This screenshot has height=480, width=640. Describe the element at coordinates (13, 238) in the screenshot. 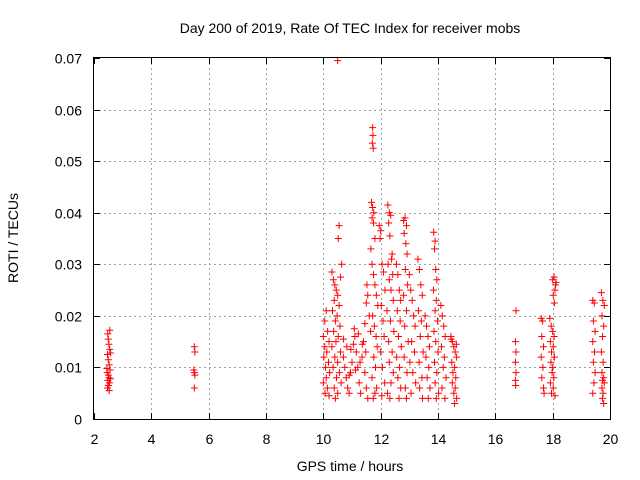

I see `y-axis-label: ROTI / TECUs` at that location.